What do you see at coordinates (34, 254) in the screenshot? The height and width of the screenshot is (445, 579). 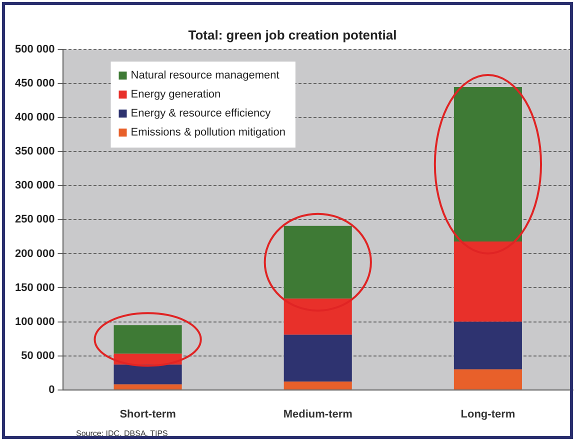 I see `y-tick-label: 200 000` at bounding box center [34, 254].